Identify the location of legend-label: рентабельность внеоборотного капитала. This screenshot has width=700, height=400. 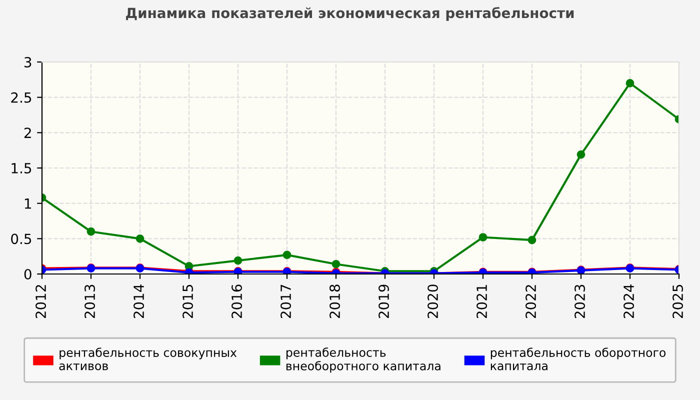
(363, 360).